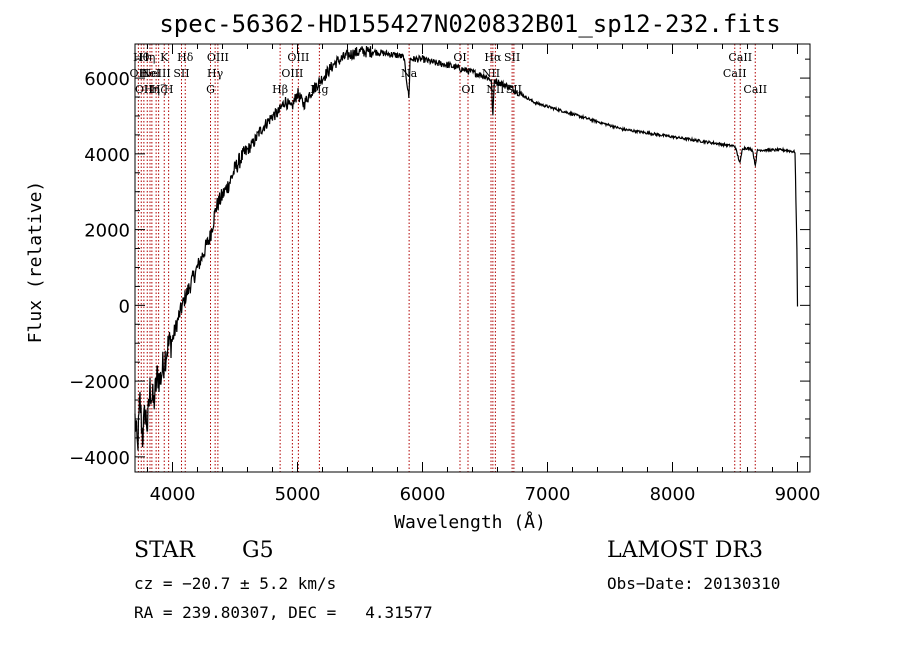  I want to click on line-label: Hγ, so click(215, 73).